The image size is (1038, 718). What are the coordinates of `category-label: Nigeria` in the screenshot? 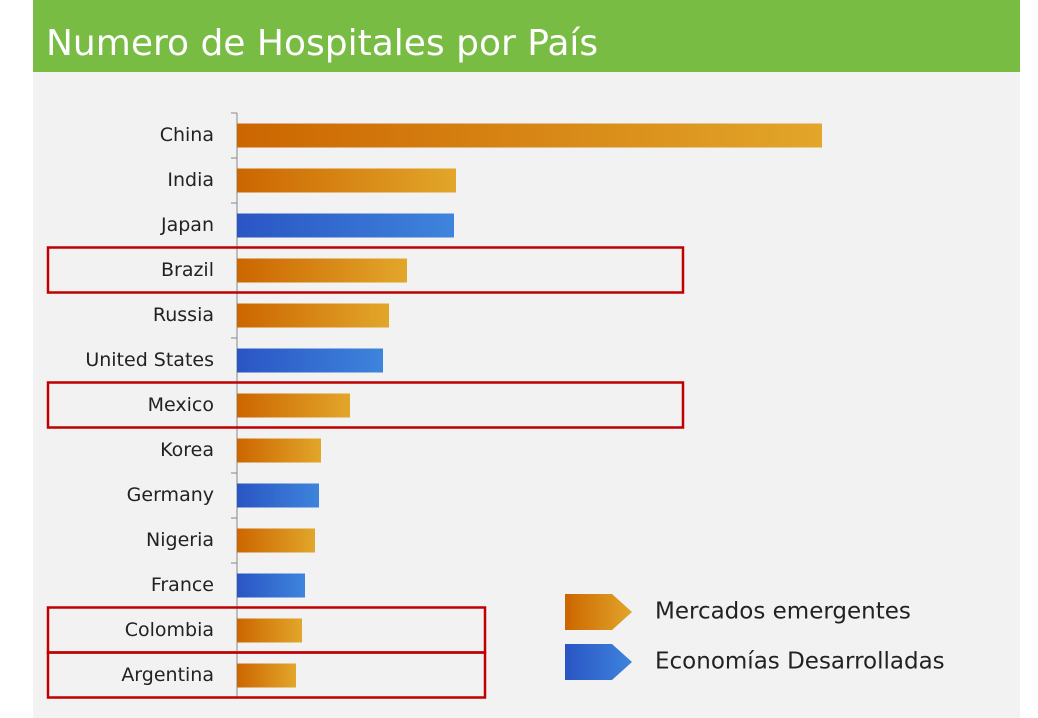 It's located at (180, 540).